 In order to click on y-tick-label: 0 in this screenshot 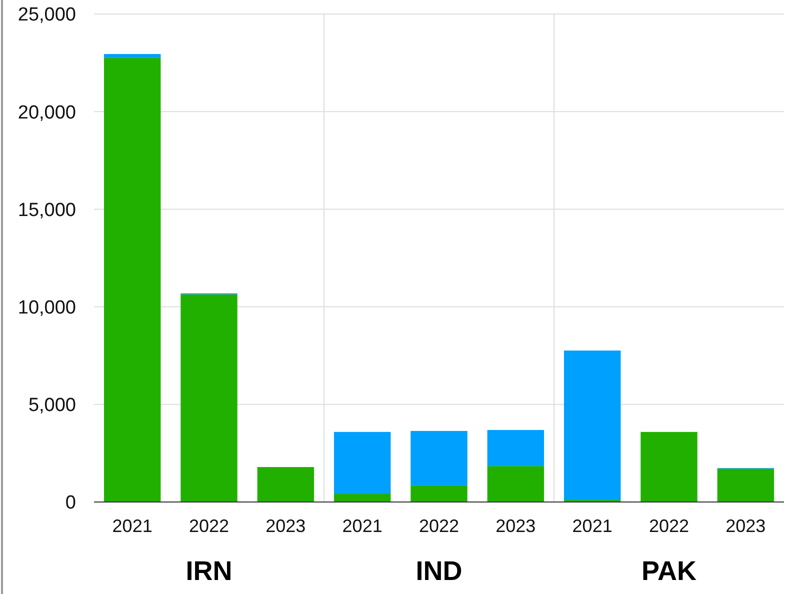, I will do `click(70, 503)`.